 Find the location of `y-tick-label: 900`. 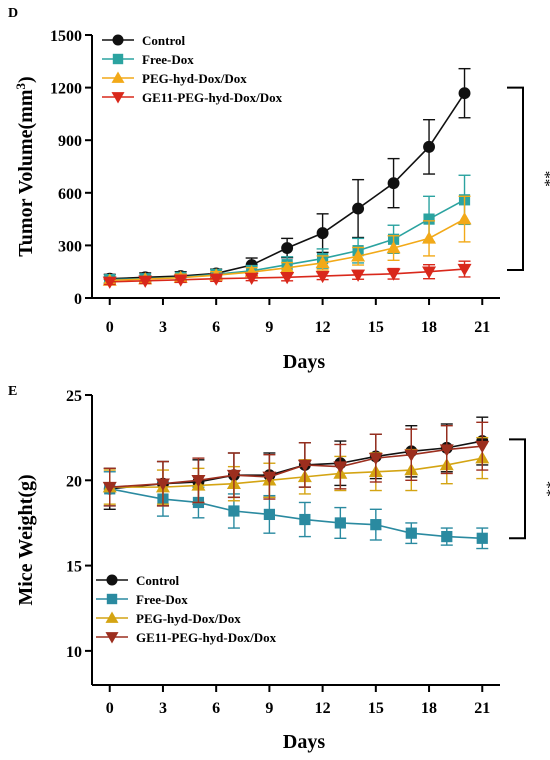

y-tick-label: 900 is located at coordinates (70, 141).